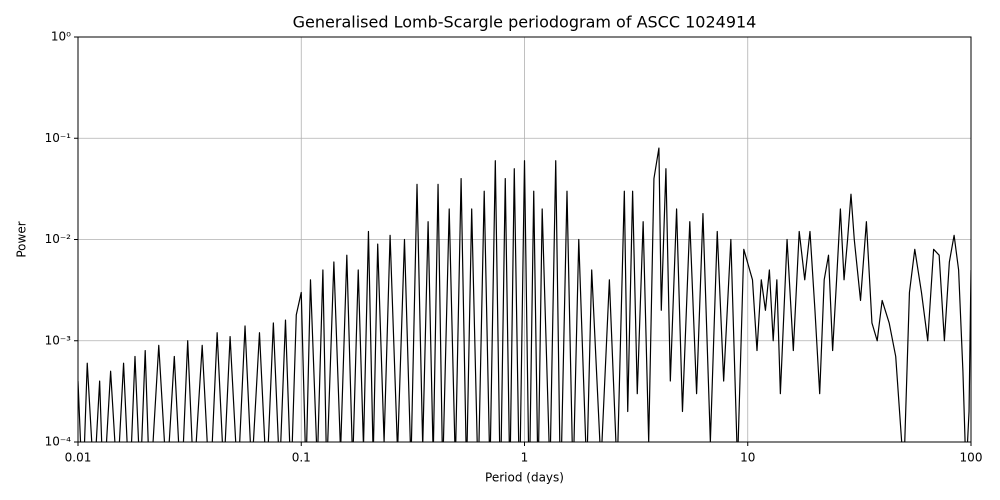 The height and width of the screenshot is (500, 1000). Describe the element at coordinates (61, 37) in the screenshot. I see `y-tick-label: 10⁰` at that location.